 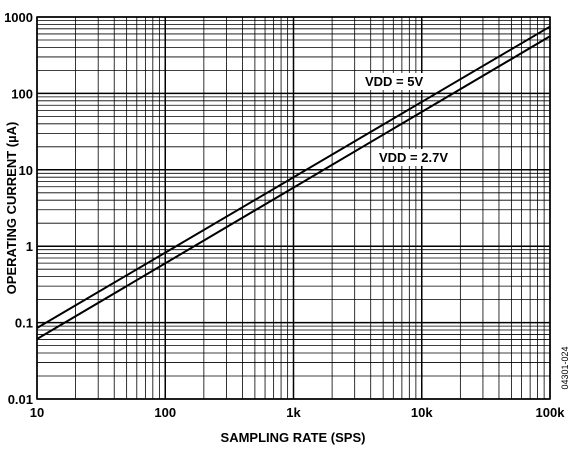 I want to click on y-tick-label: 1000, so click(x=18, y=17).